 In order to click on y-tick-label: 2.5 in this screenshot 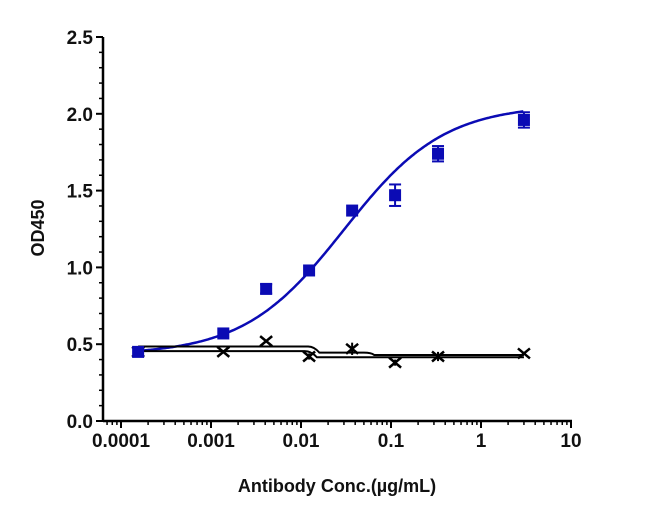, I will do `click(80, 38)`.